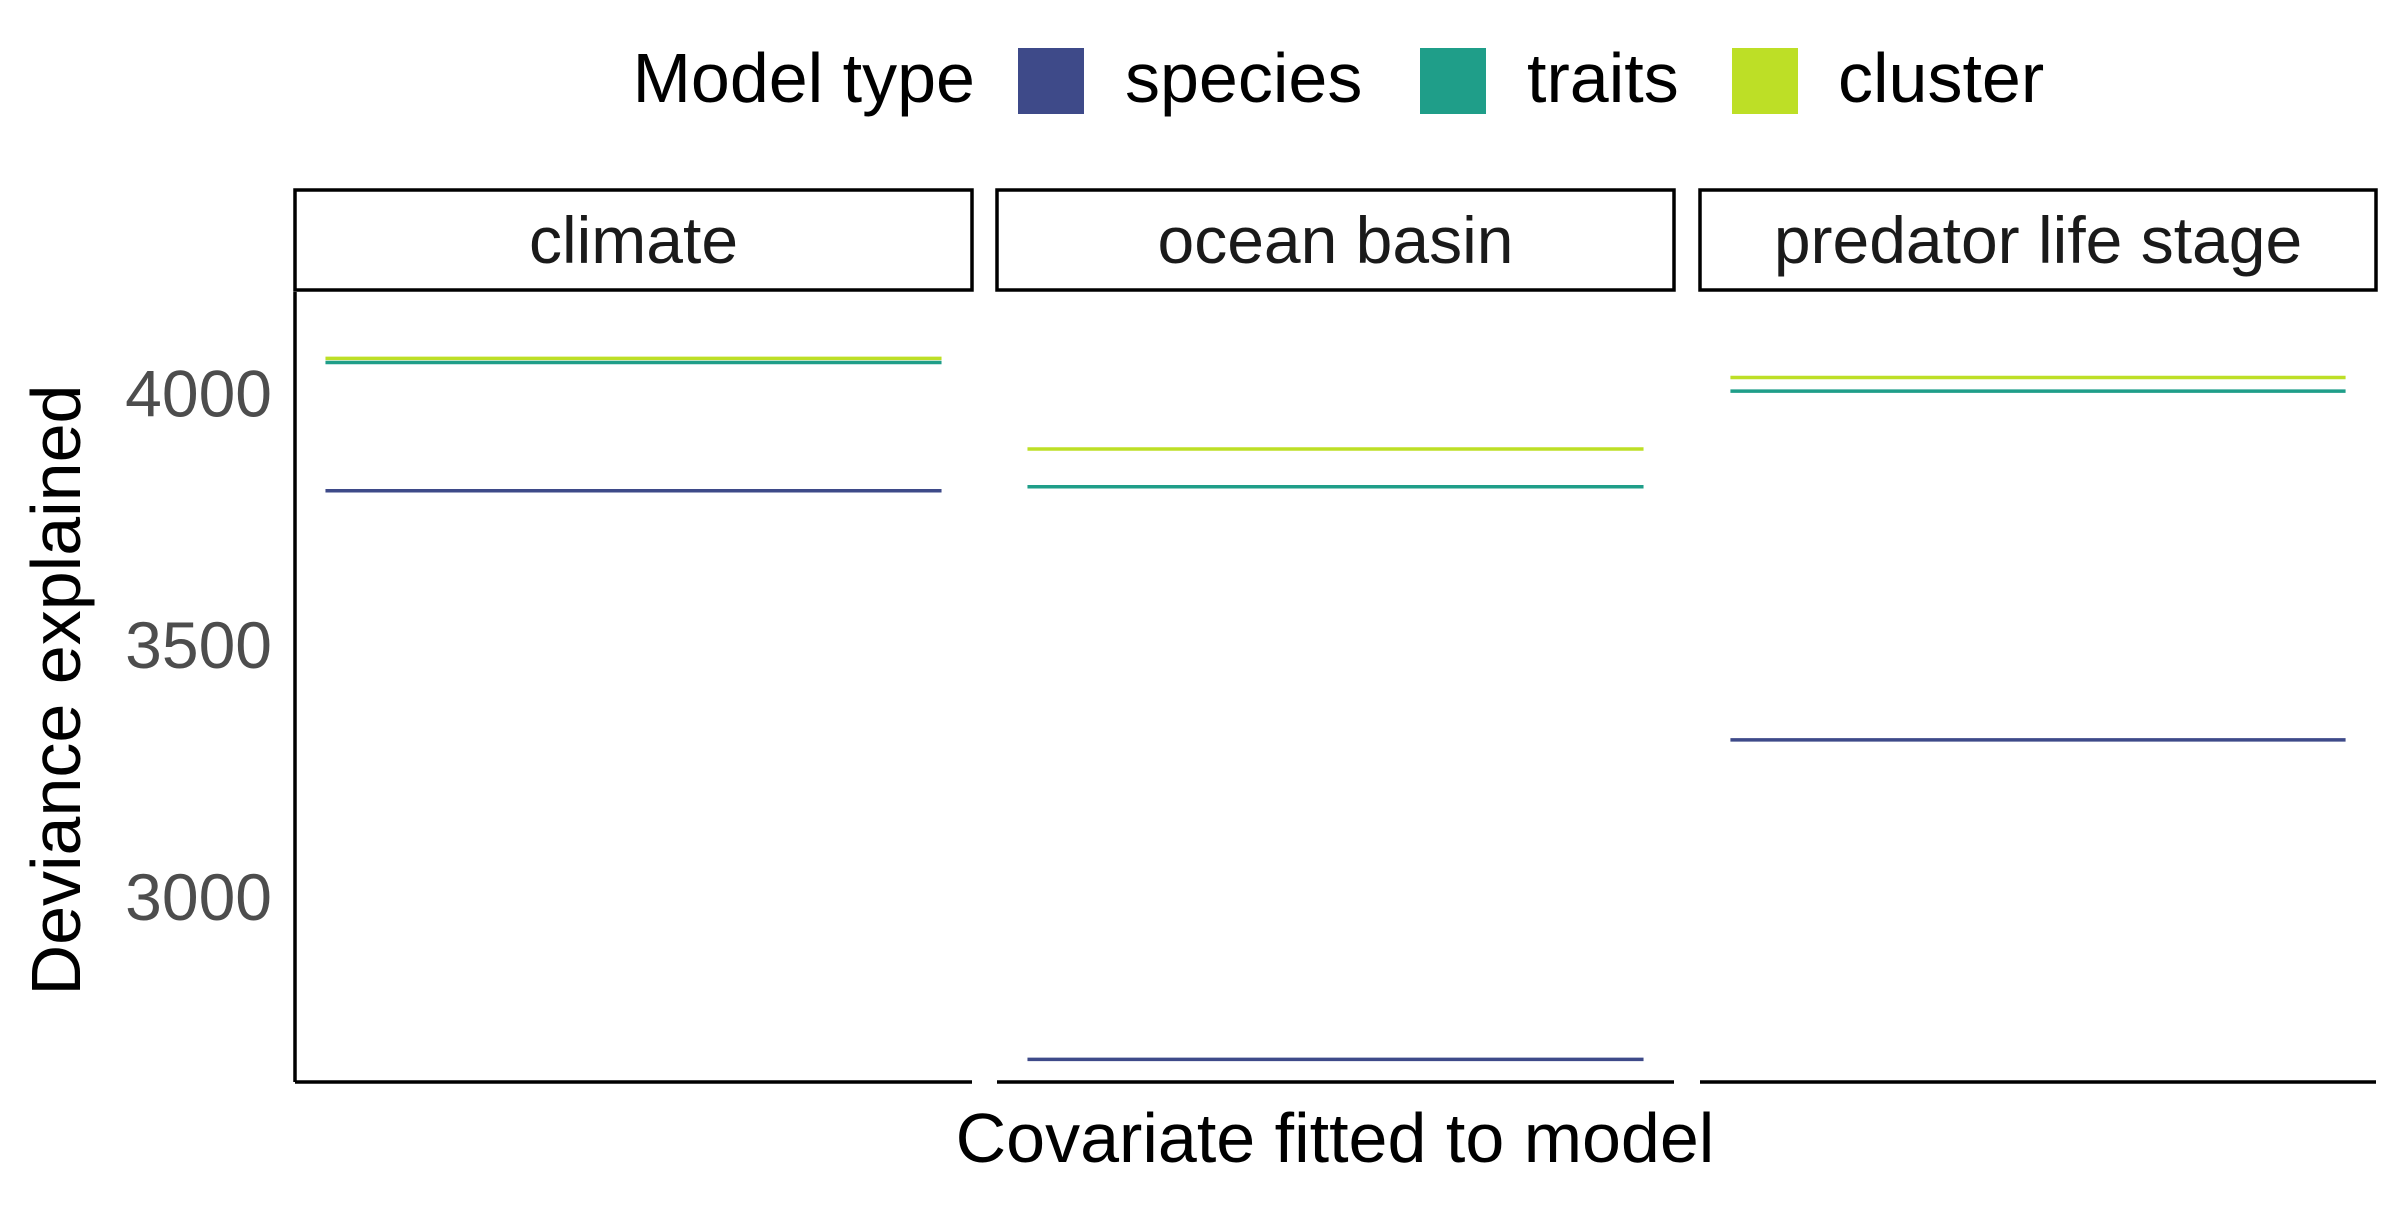  Describe the element at coordinates (1765, 81) in the screenshot. I see `legend-key-cluster` at that location.